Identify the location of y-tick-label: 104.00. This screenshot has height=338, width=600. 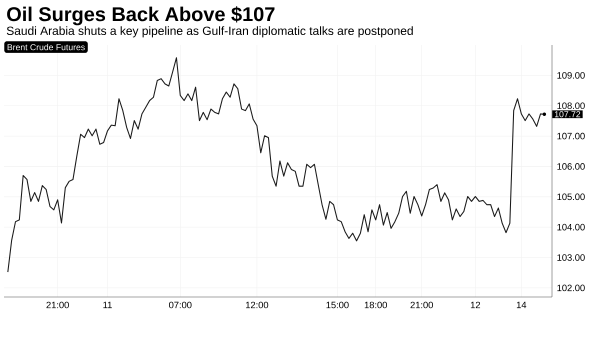
(571, 227).